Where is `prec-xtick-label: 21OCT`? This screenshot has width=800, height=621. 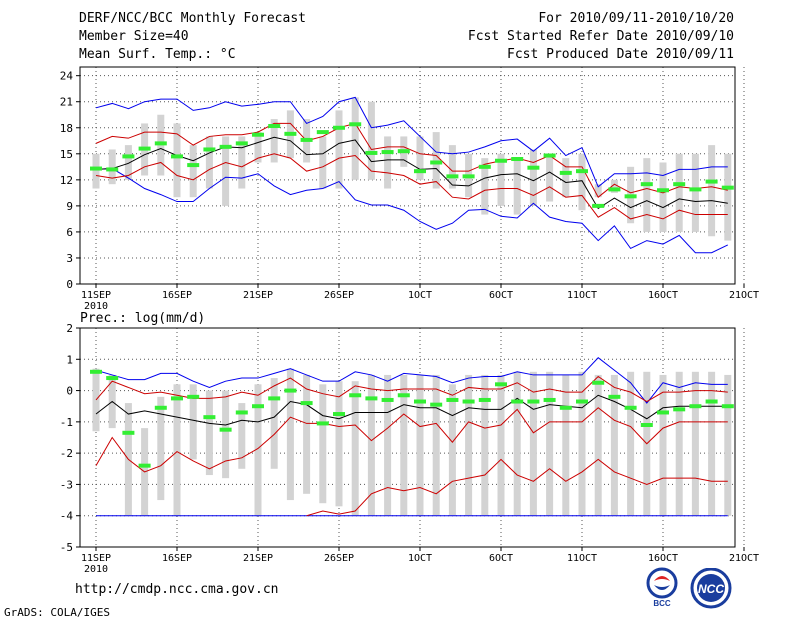 prec-xtick-label: 21OCT is located at coordinates (744, 558).